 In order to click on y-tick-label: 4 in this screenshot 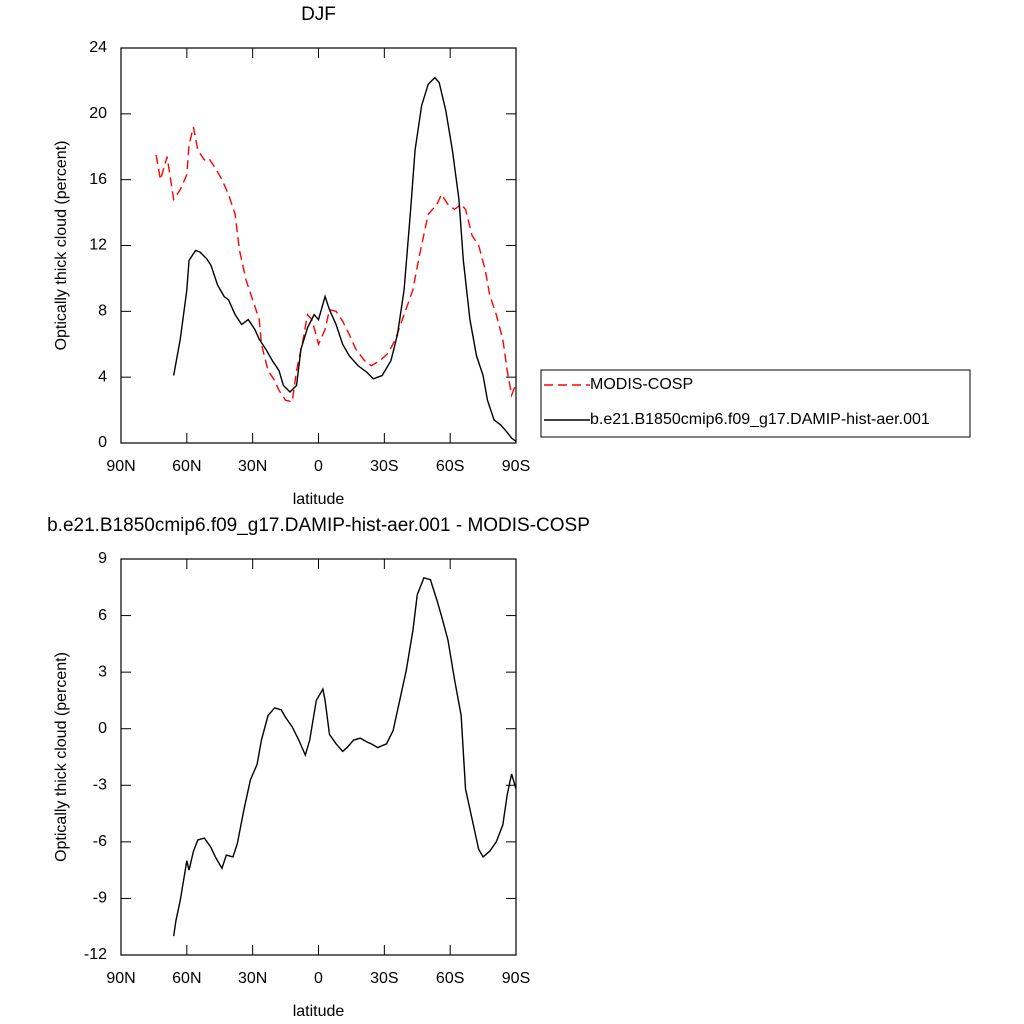, I will do `click(102, 376)`.